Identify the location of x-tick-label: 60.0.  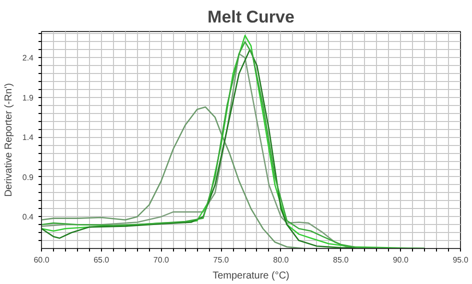
(42, 260).